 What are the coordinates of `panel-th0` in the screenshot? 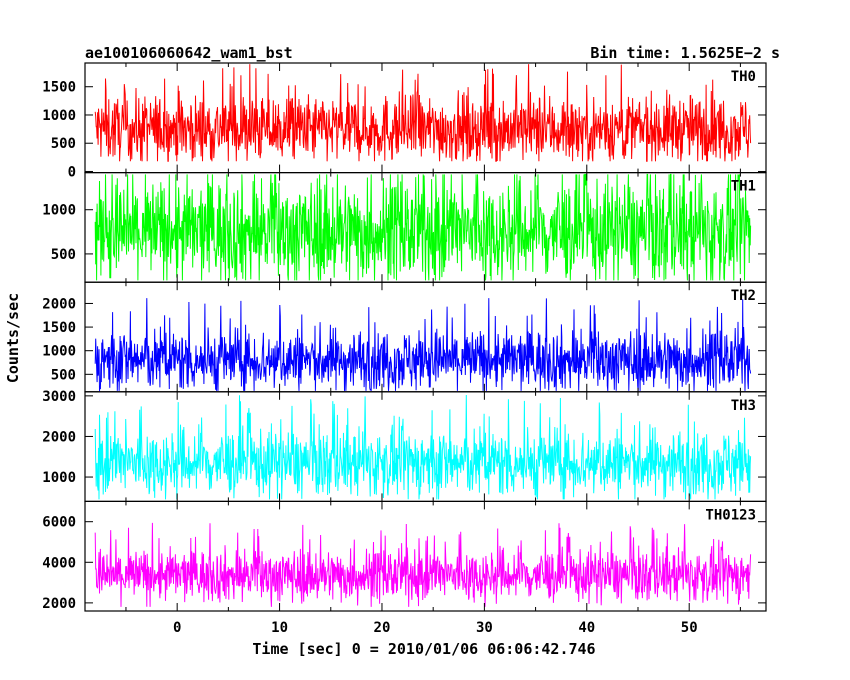 It's located at (423, 113).